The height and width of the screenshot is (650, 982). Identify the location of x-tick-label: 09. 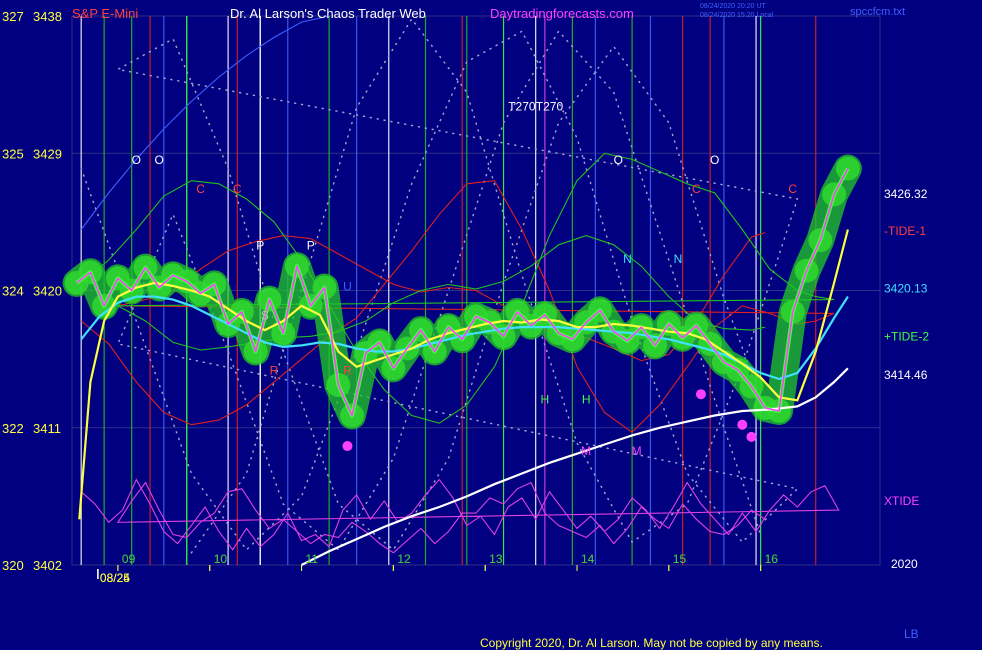
(129, 559).